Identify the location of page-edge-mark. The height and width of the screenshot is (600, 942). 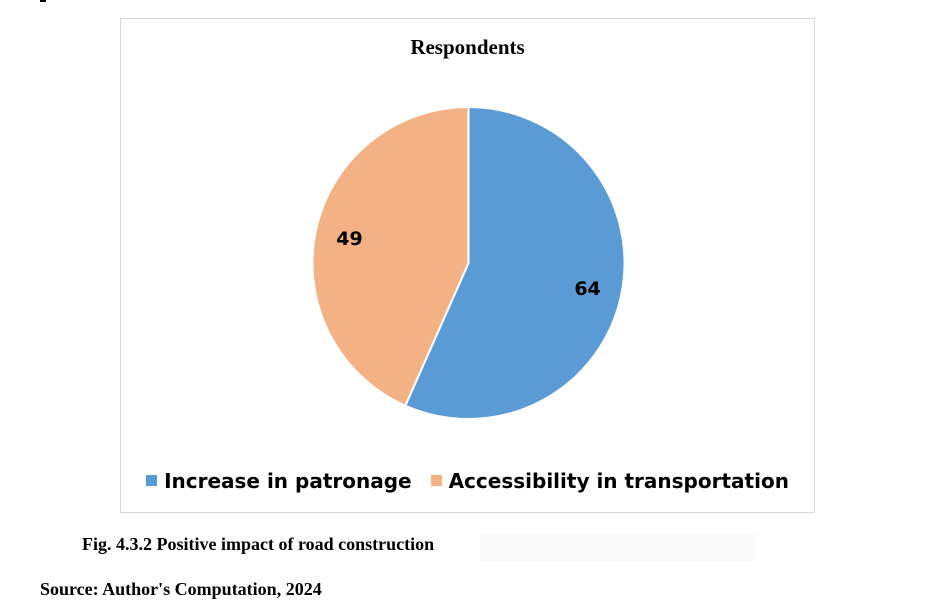
(43, 1).